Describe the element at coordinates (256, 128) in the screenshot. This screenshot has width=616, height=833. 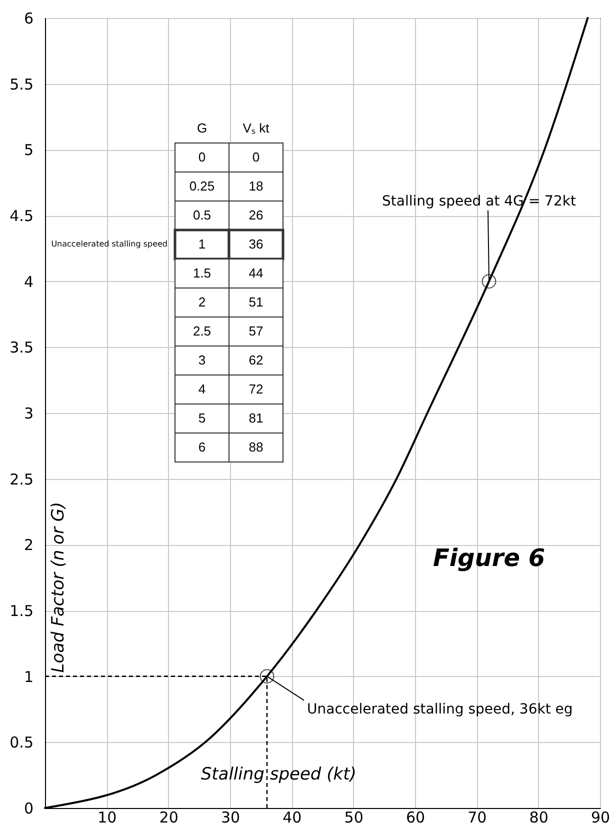
I see `x-tick-label: Vₛ kt` at that location.